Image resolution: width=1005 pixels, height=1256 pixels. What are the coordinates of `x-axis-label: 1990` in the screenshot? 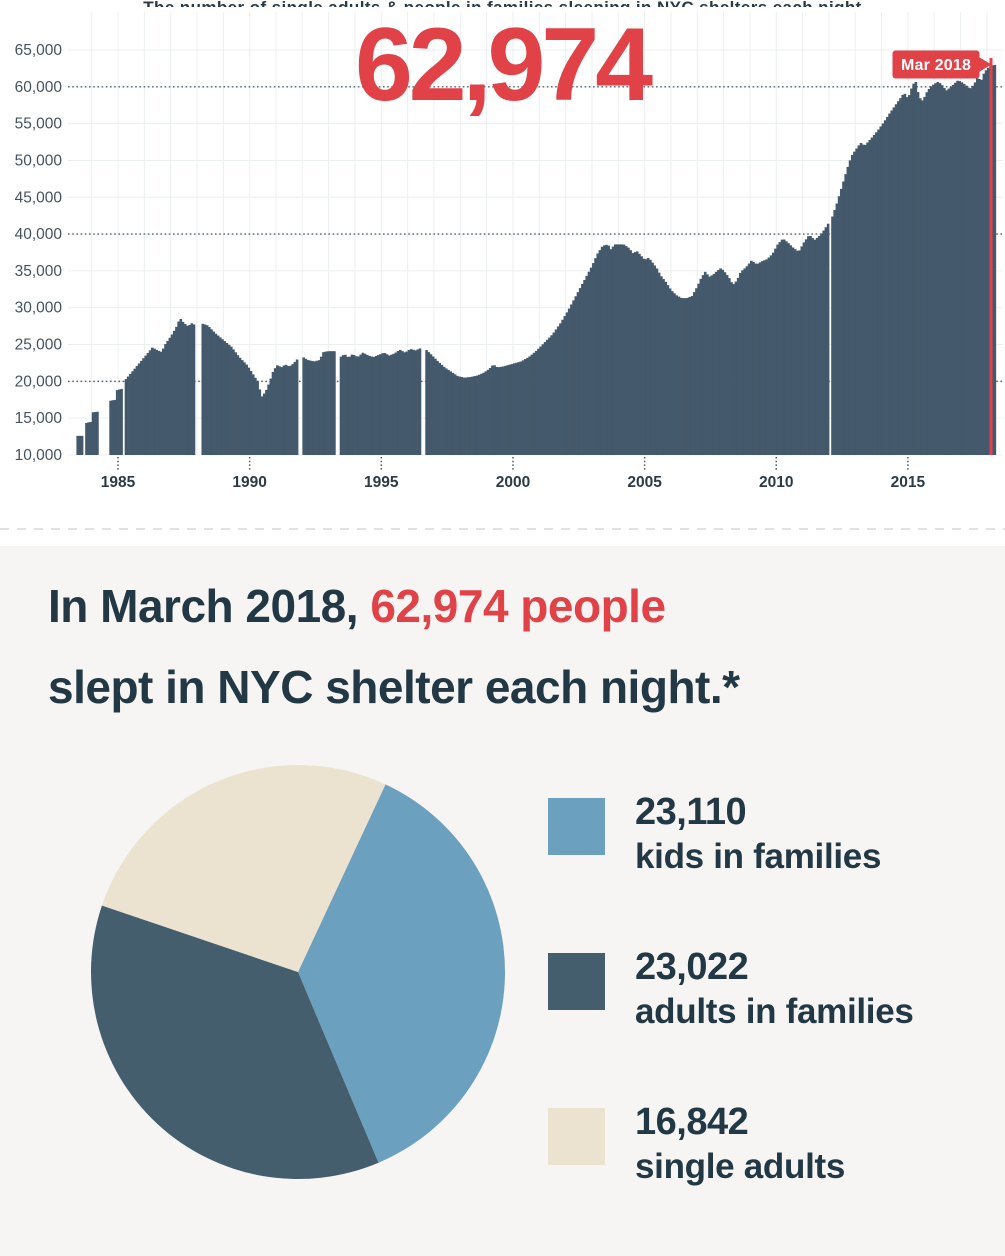 It's located at (249, 482).